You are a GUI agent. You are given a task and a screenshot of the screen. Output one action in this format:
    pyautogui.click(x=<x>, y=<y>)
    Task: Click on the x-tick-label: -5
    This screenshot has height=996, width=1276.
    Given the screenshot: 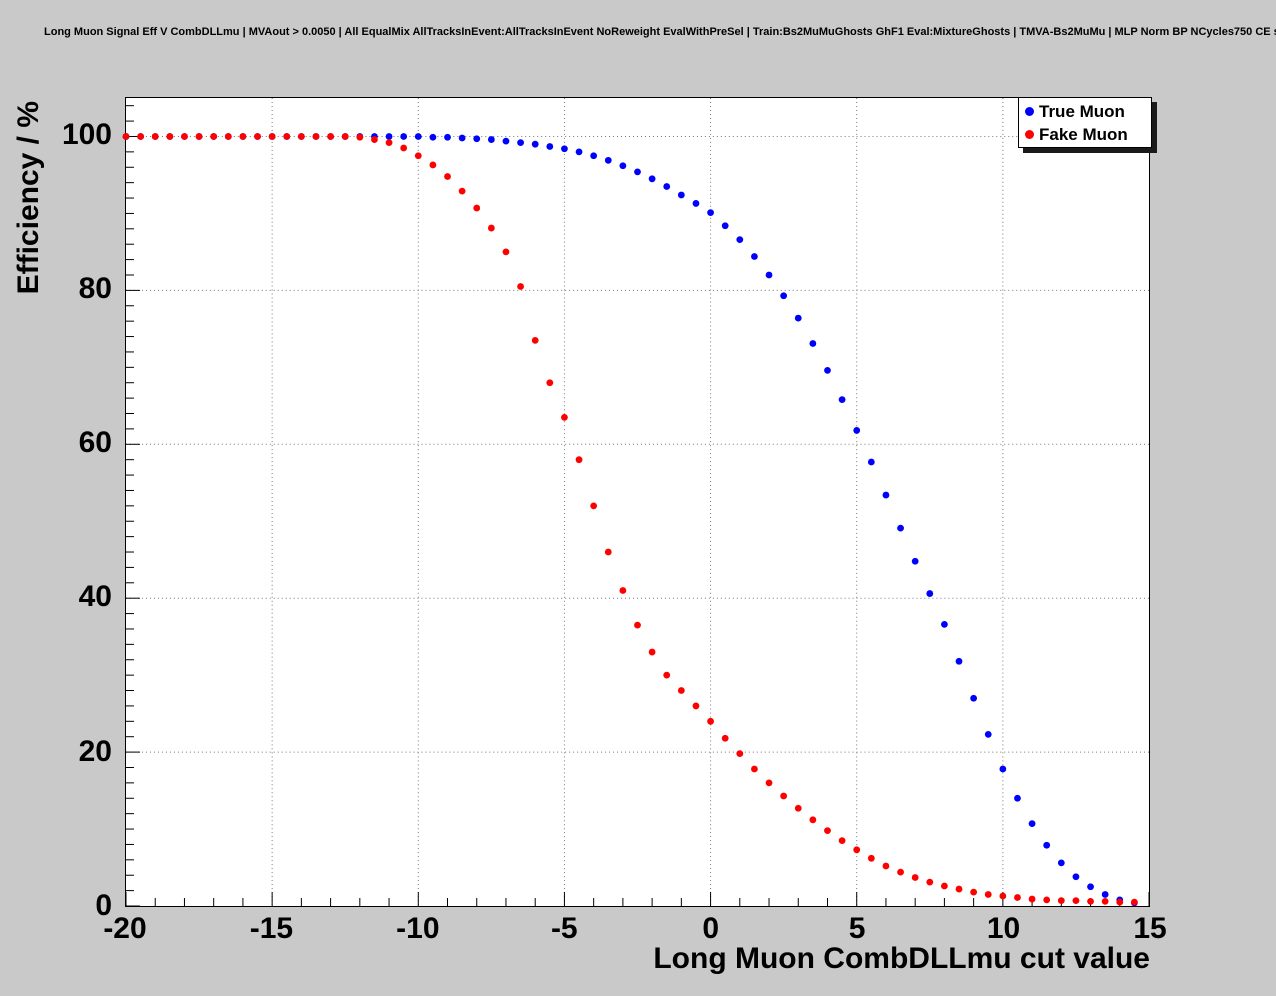 What is the action you would take?
    pyautogui.click(x=564, y=928)
    